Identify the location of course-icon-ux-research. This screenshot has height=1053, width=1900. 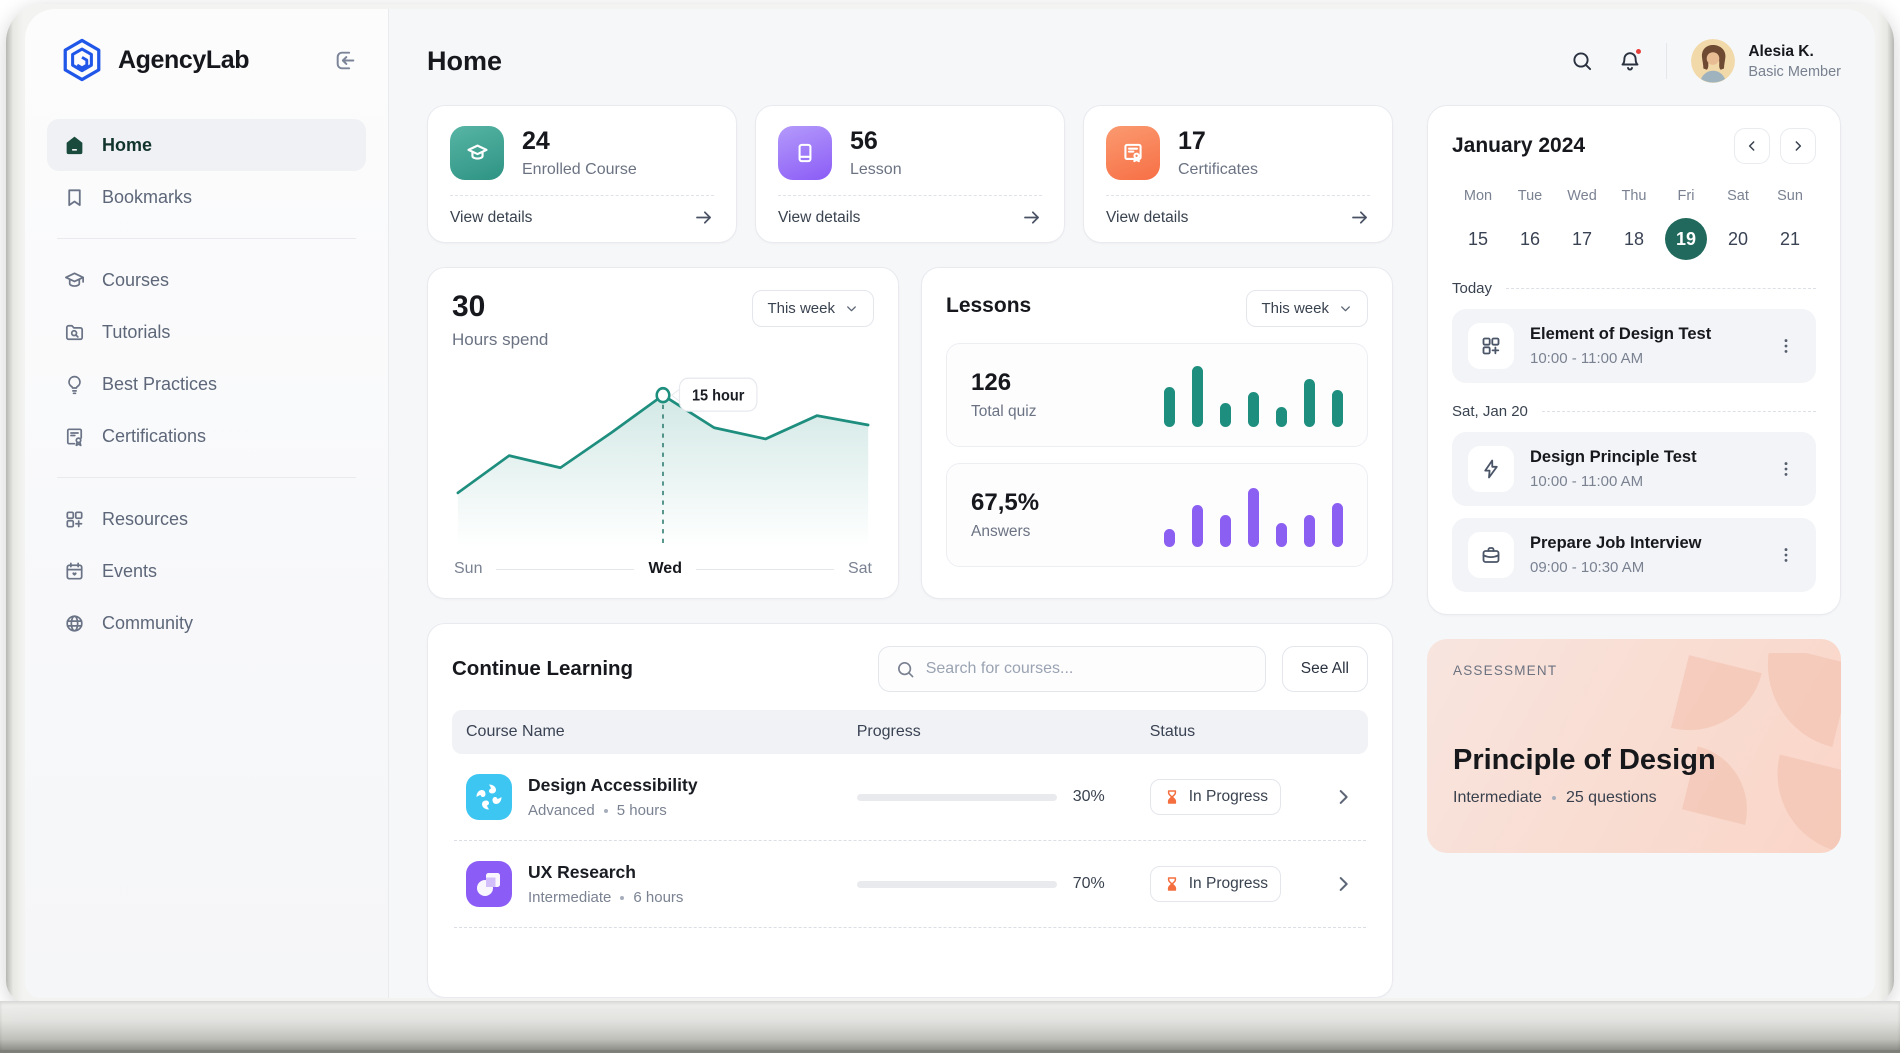
(489, 884).